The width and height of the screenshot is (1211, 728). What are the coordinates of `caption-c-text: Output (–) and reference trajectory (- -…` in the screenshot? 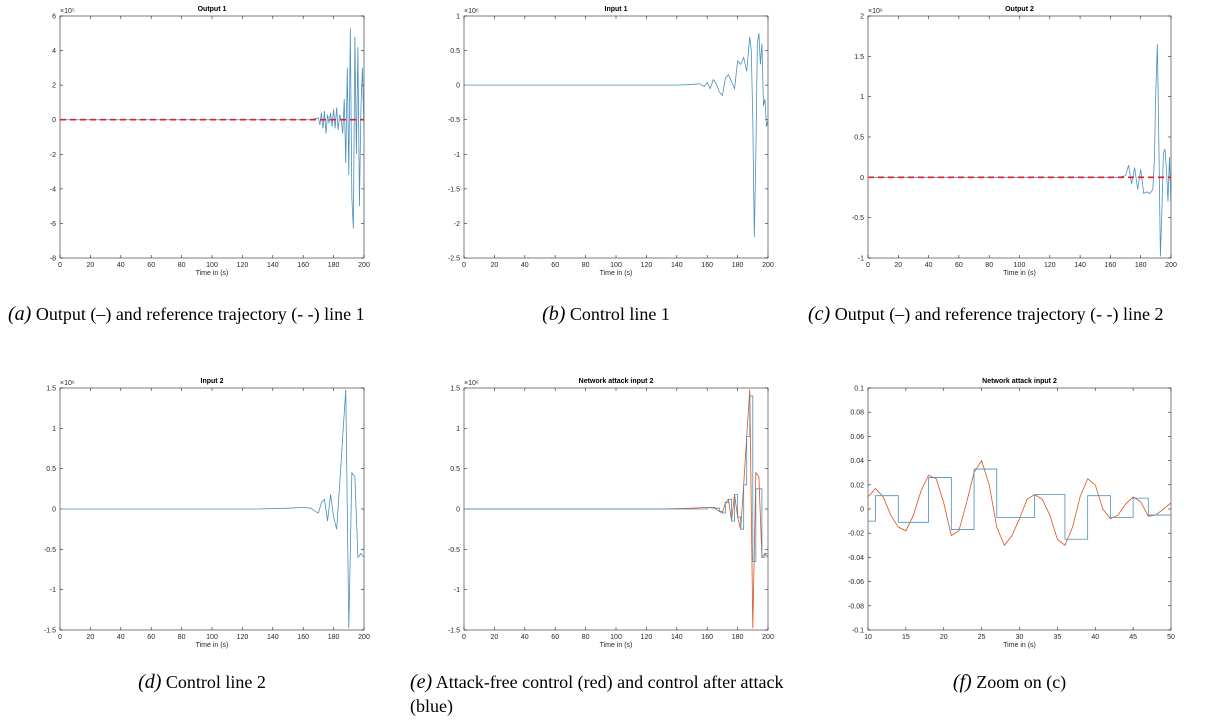 It's located at (999, 314).